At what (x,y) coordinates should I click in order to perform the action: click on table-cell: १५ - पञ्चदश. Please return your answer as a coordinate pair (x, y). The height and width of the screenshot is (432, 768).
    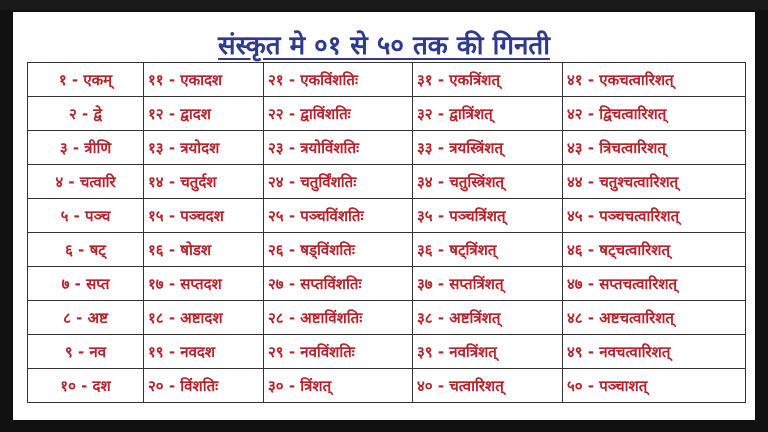
    Looking at the image, I should click on (203, 215).